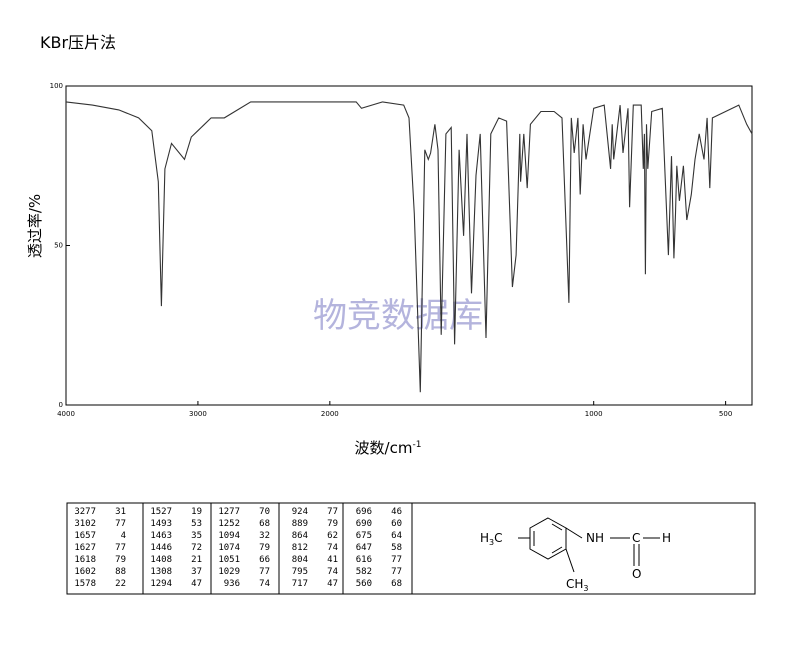 This screenshot has width=794, height=656. I want to click on table-wavenumber: 1051, so click(229, 560).